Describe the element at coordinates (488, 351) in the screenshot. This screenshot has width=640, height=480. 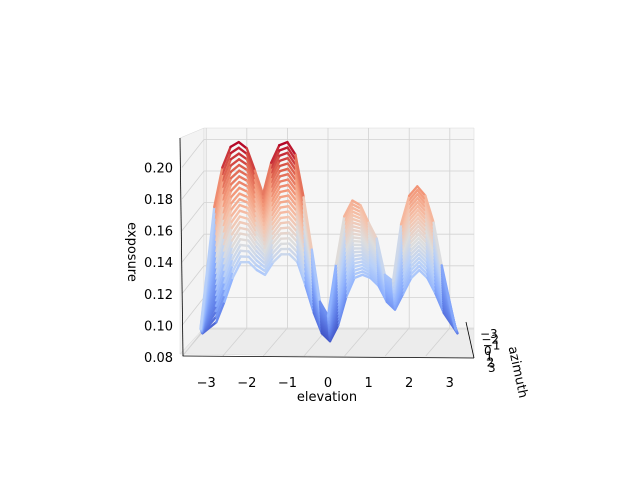
I see `y-tick-label: 0` at that location.